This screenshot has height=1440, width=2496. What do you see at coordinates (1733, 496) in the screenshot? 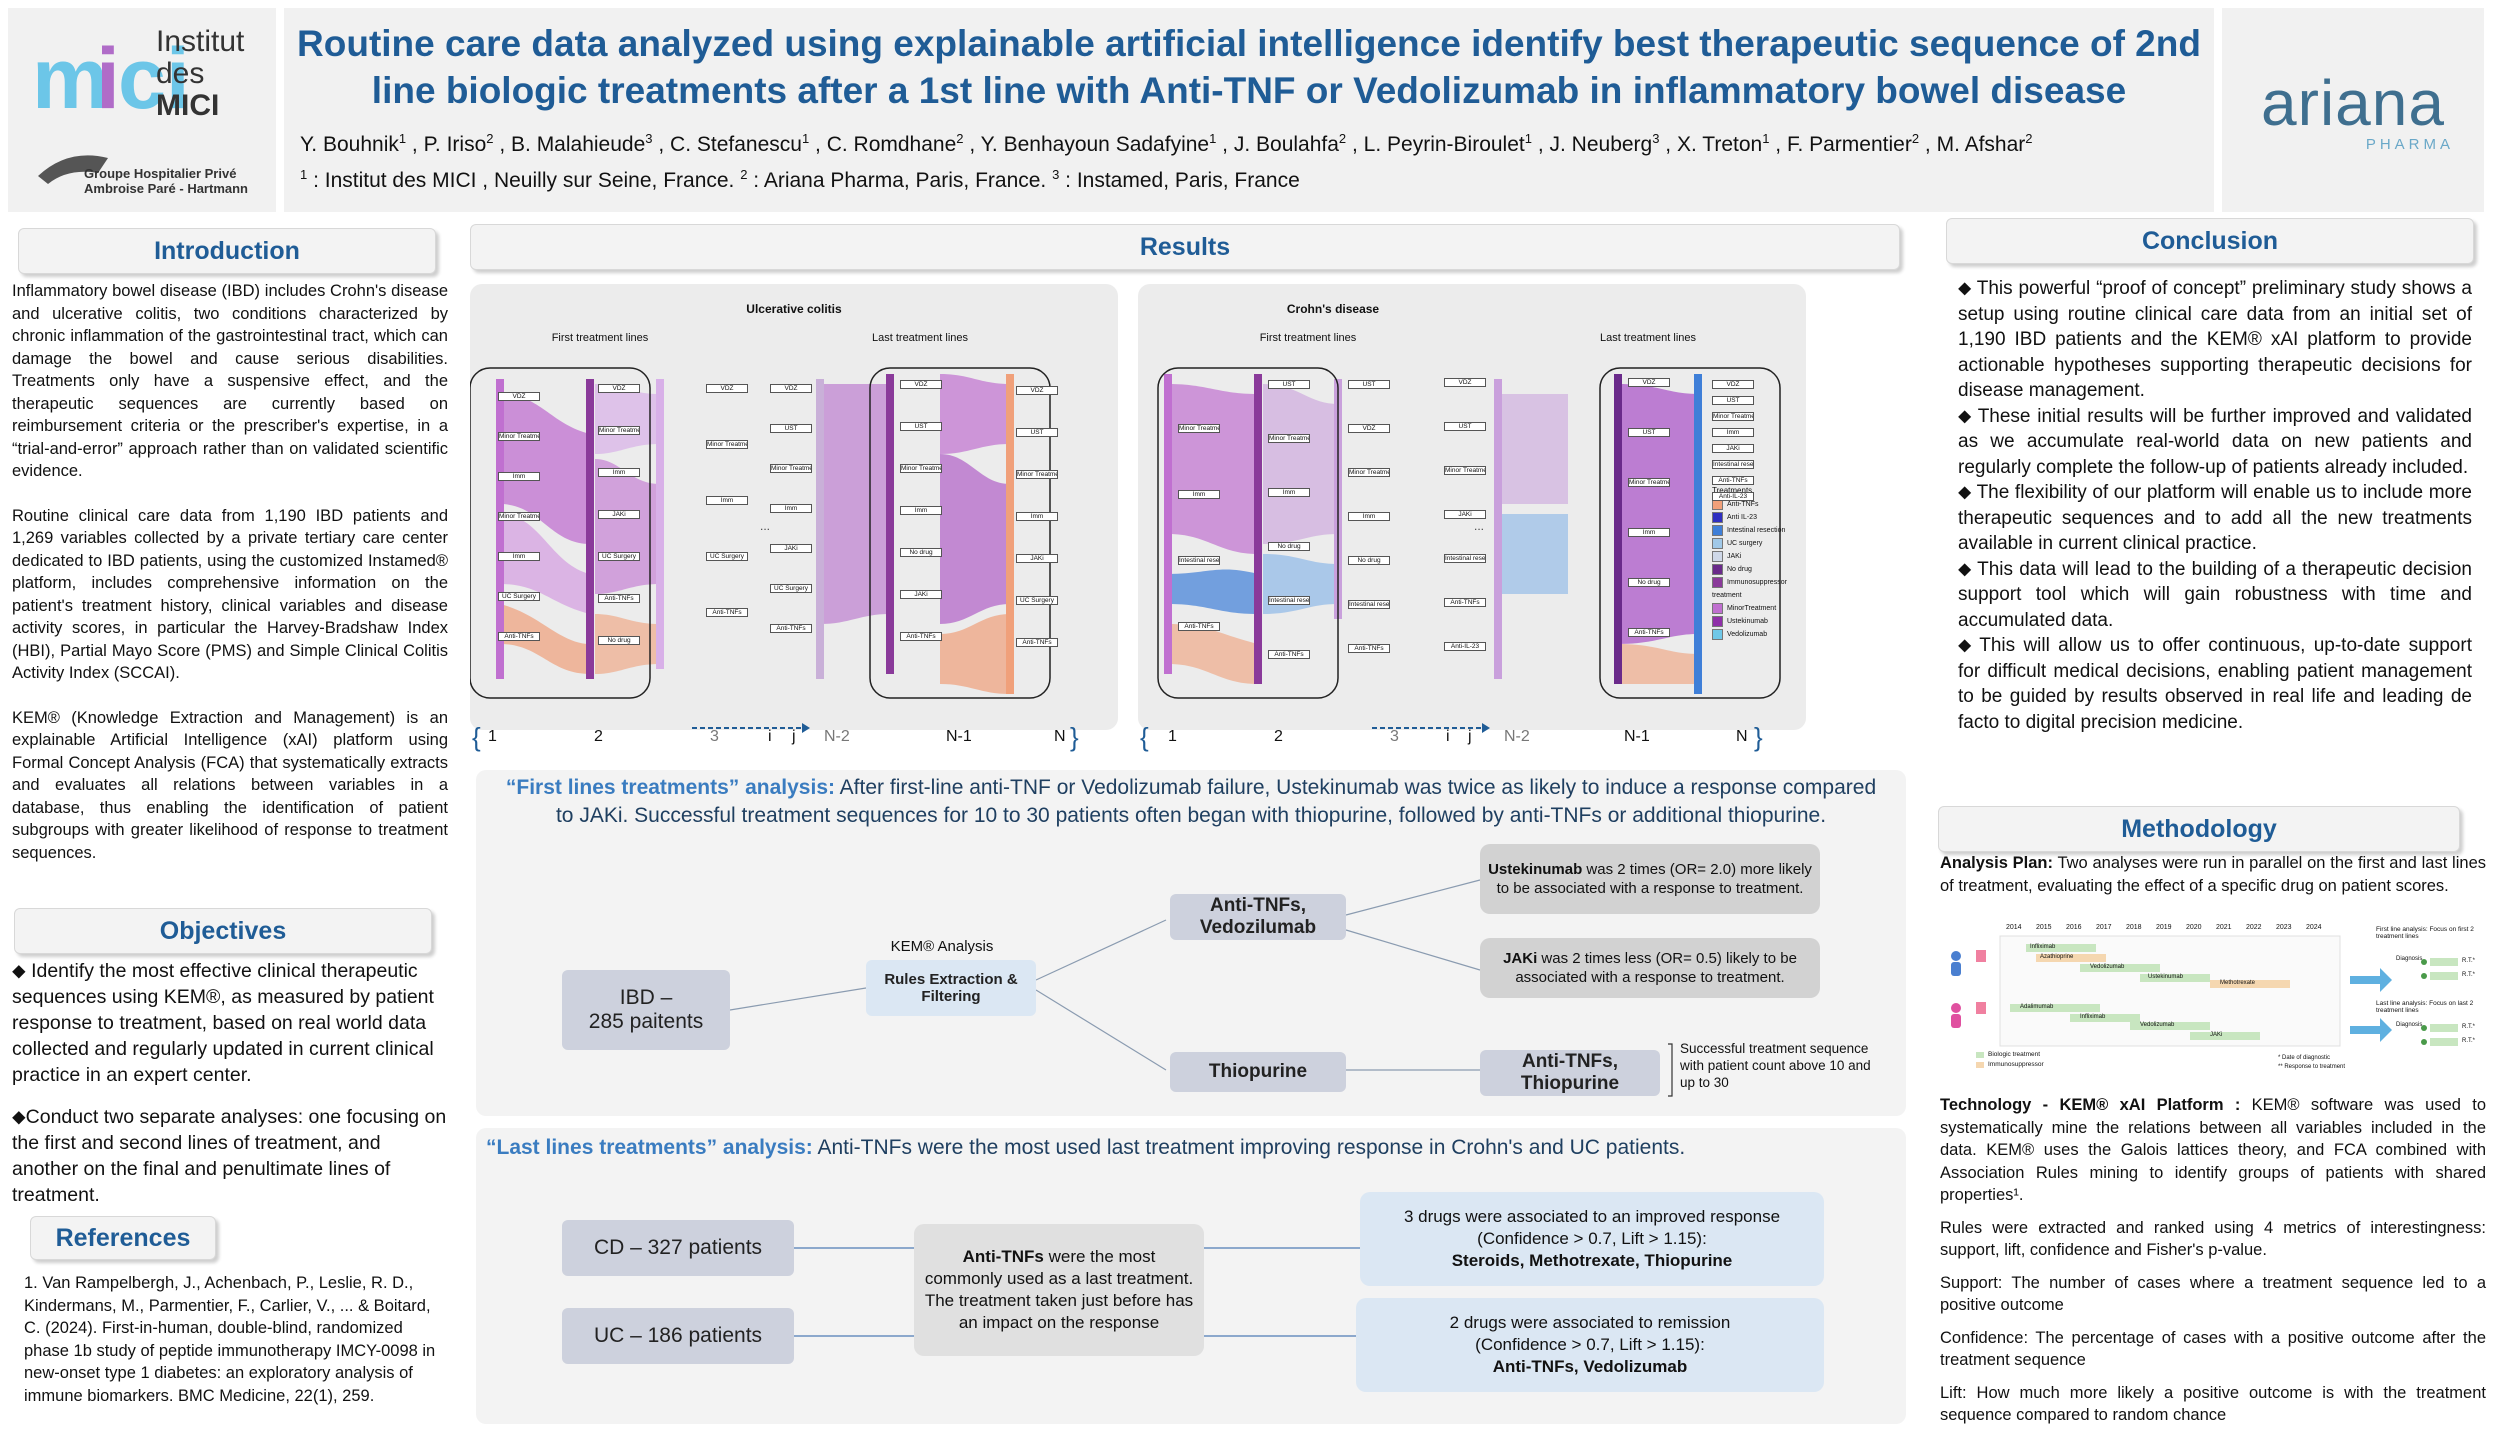
I see `sankey-node-label: Anti-IL-23` at bounding box center [1733, 496].